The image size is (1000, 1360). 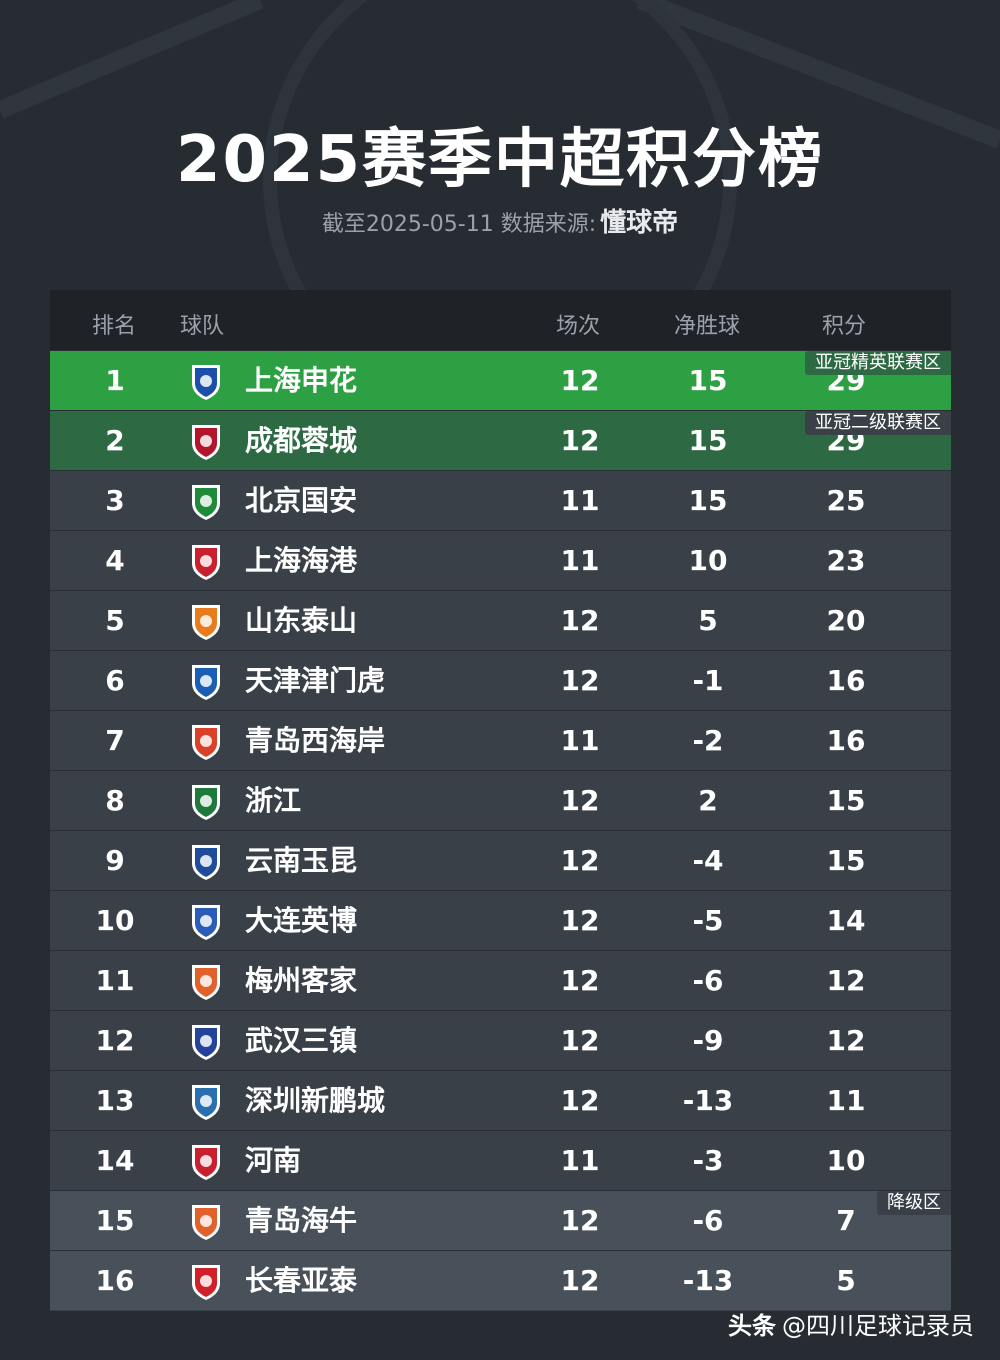 I want to click on zone-tag: 亚冠精英联赛区, so click(x=878, y=363).